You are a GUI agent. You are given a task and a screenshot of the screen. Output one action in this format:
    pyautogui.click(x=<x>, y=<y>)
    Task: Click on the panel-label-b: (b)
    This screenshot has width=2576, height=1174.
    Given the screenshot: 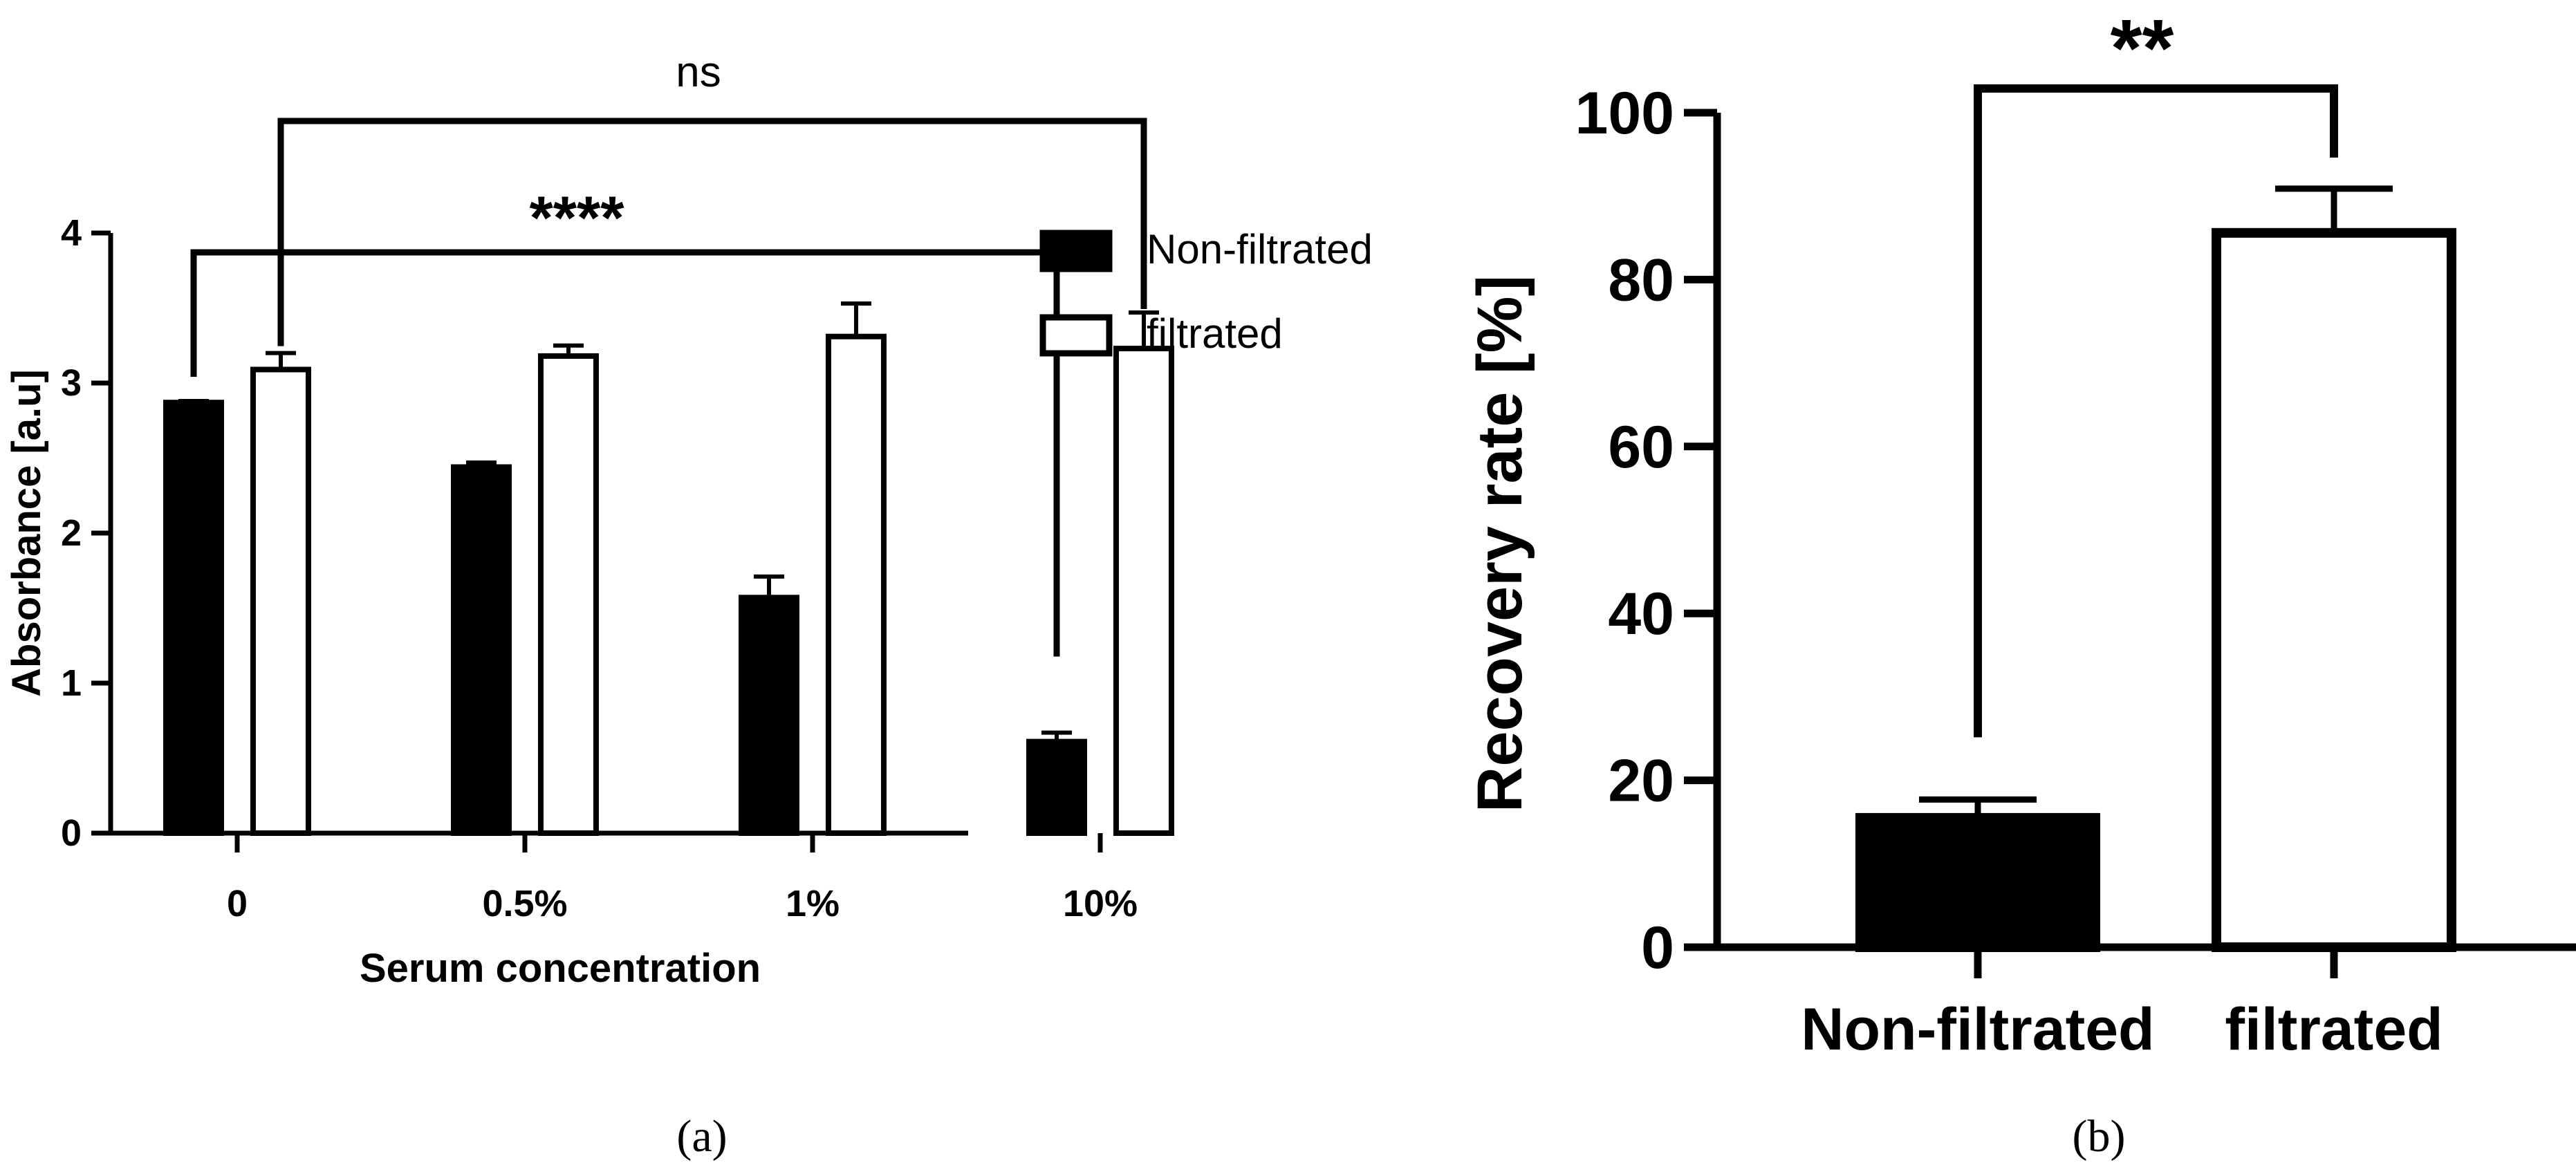 What is the action you would take?
    pyautogui.click(x=2100, y=1136)
    